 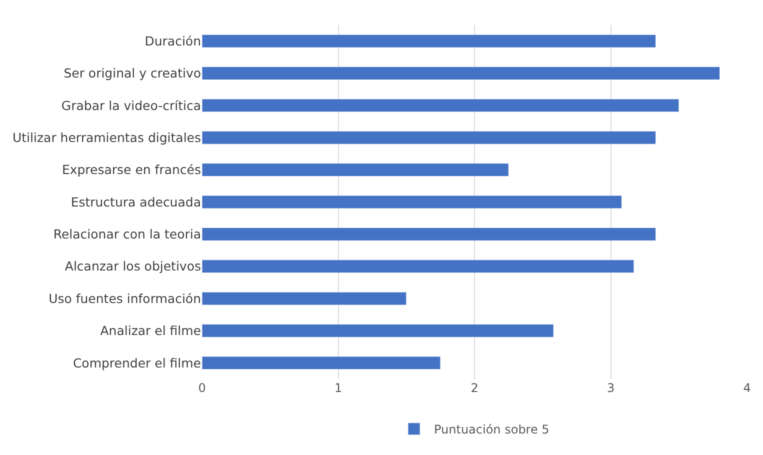 What do you see at coordinates (131, 105) in the screenshot?
I see `y-tick-label: Grabar la video-crítica` at bounding box center [131, 105].